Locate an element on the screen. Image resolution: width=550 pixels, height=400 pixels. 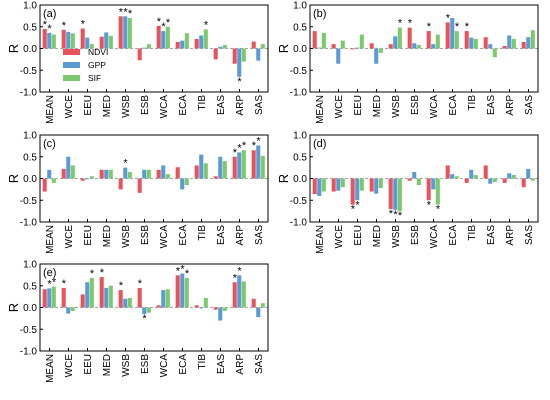
legend-swatch is located at coordinates (71, 78).